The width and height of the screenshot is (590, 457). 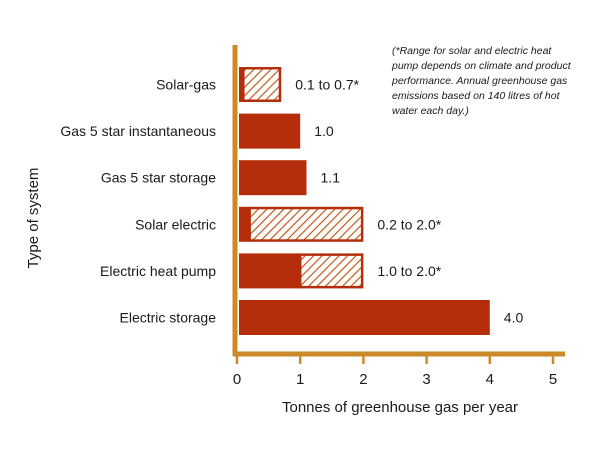 I want to click on x-axis-title: Tonnes of greenhouse gas per year, so click(x=400, y=407).